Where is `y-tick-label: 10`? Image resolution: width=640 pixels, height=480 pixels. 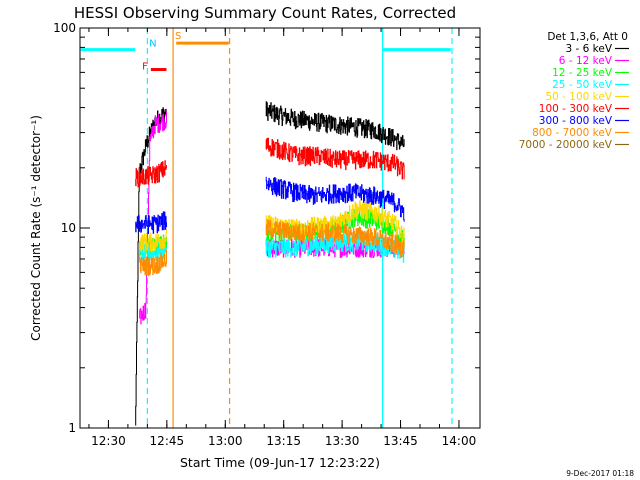
y-tick-label: 10 is located at coordinates (68, 228).